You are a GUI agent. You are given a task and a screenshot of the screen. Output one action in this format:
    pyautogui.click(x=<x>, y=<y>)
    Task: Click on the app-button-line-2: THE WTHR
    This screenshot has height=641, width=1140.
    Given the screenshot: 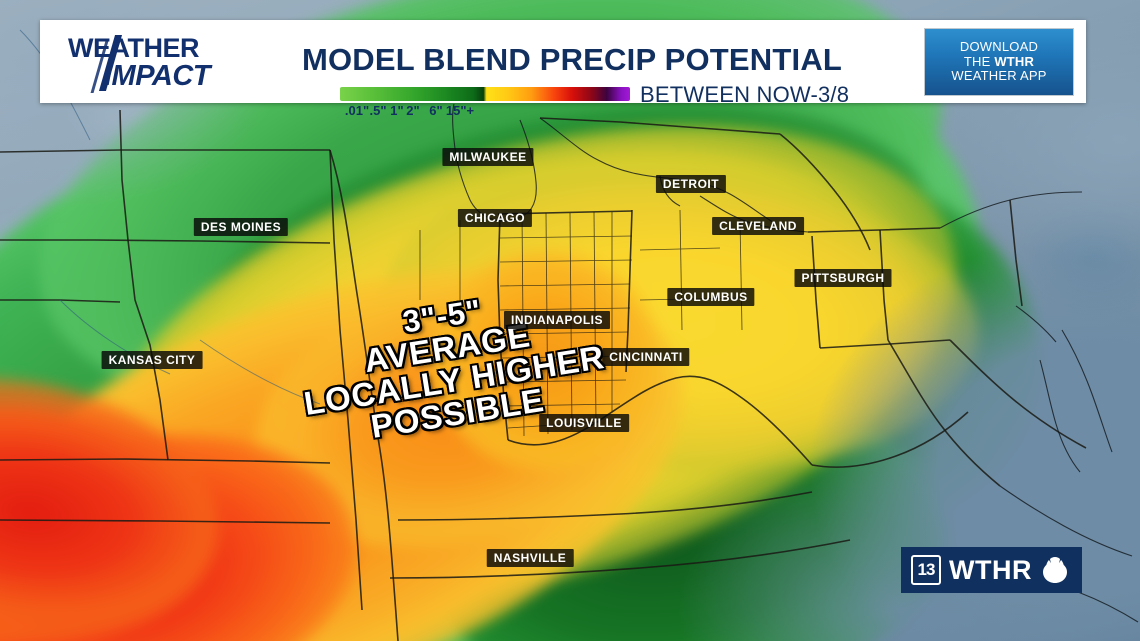 What is the action you would take?
    pyautogui.click(x=999, y=61)
    